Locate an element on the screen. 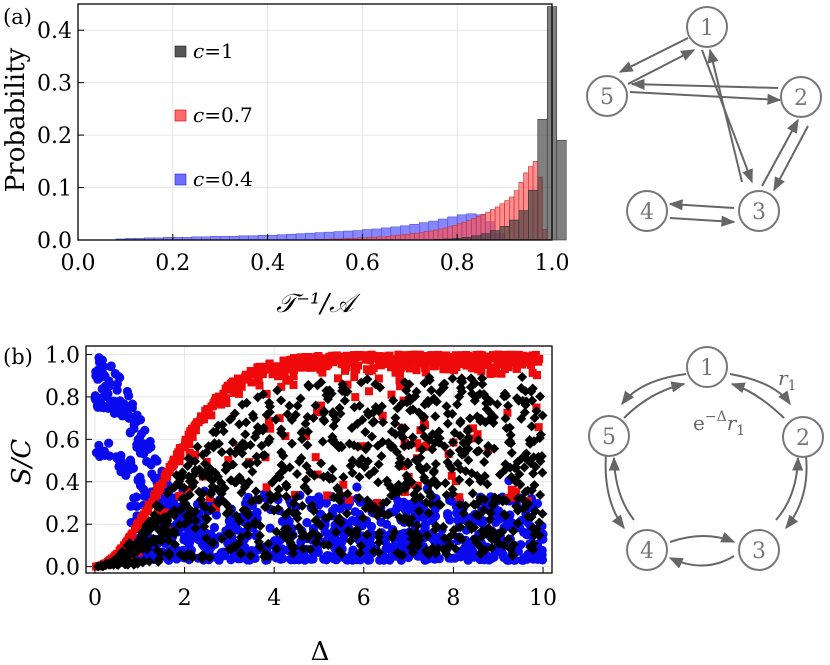 This screenshot has width=830, height=665. y-tick-label: 0.0 is located at coordinates (62, 568).